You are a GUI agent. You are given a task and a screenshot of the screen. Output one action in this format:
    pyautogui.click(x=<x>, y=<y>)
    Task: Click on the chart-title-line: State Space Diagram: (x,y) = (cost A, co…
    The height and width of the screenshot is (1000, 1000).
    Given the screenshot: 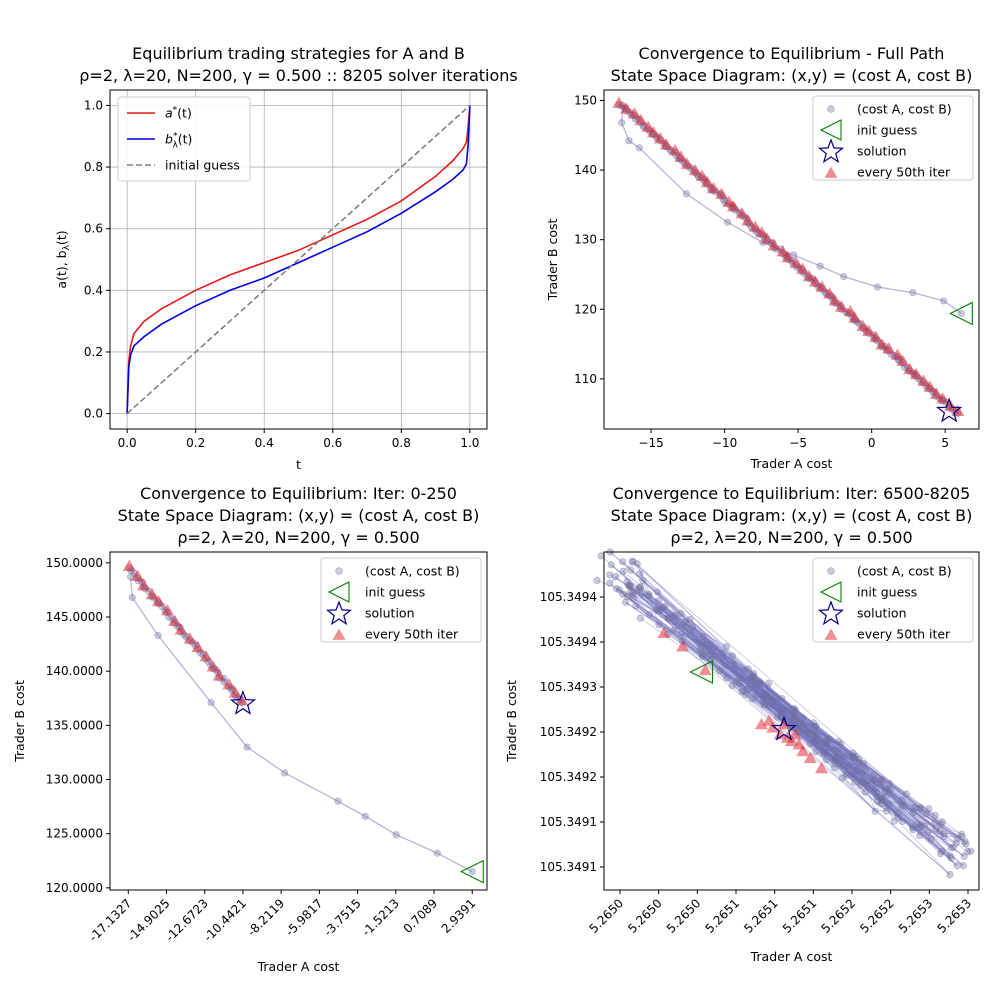 What is the action you would take?
    pyautogui.click(x=792, y=515)
    